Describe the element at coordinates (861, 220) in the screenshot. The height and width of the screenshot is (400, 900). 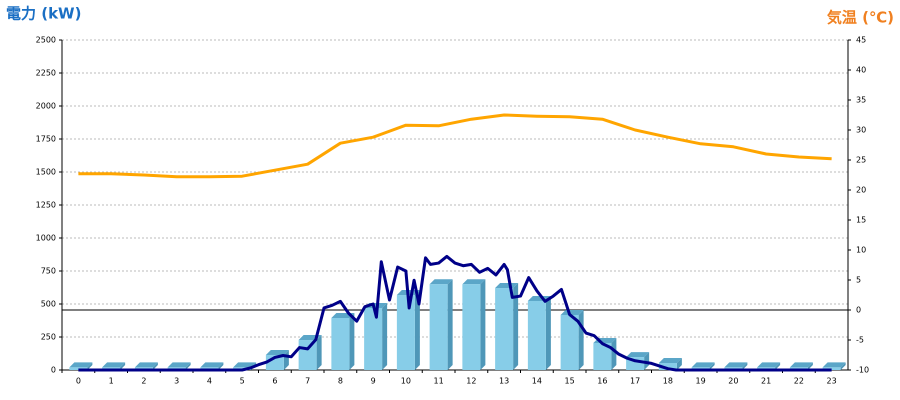
I see `y2-tick-label: 15` at that location.